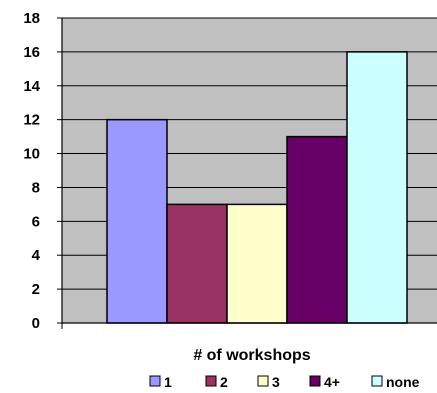 Image resolution: width=437 pixels, height=393 pixels. What do you see at coordinates (36, 255) in the screenshot?
I see `y-tick-label: 4` at bounding box center [36, 255].